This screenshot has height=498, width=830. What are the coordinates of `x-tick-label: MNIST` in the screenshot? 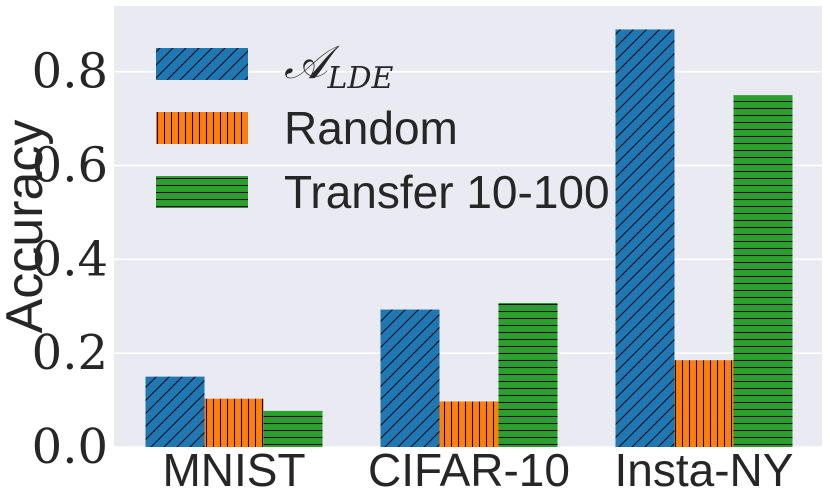 It's located at (233, 470).